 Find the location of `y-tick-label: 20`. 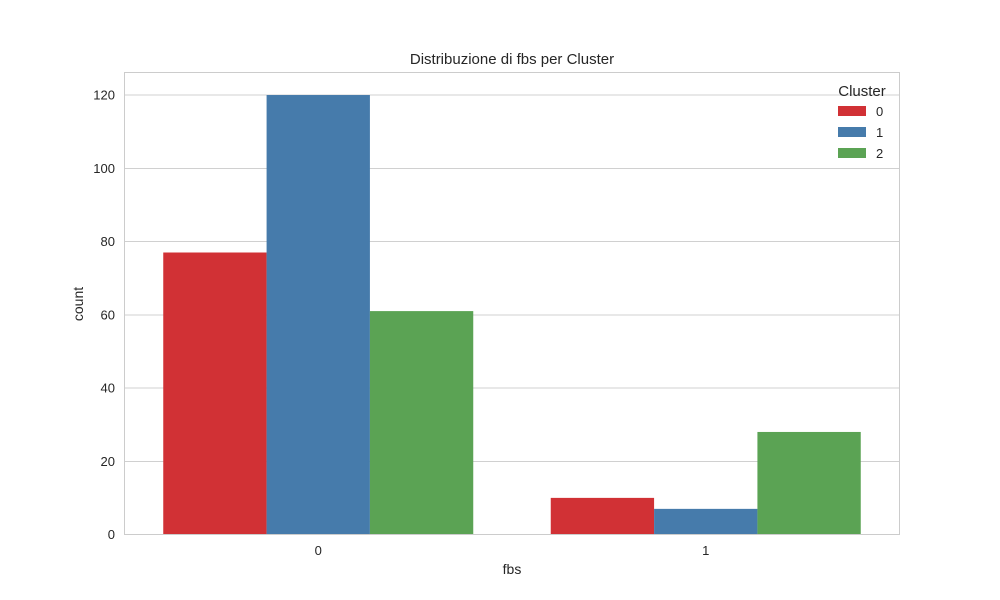

y-tick-label: 20 is located at coordinates (108, 461).